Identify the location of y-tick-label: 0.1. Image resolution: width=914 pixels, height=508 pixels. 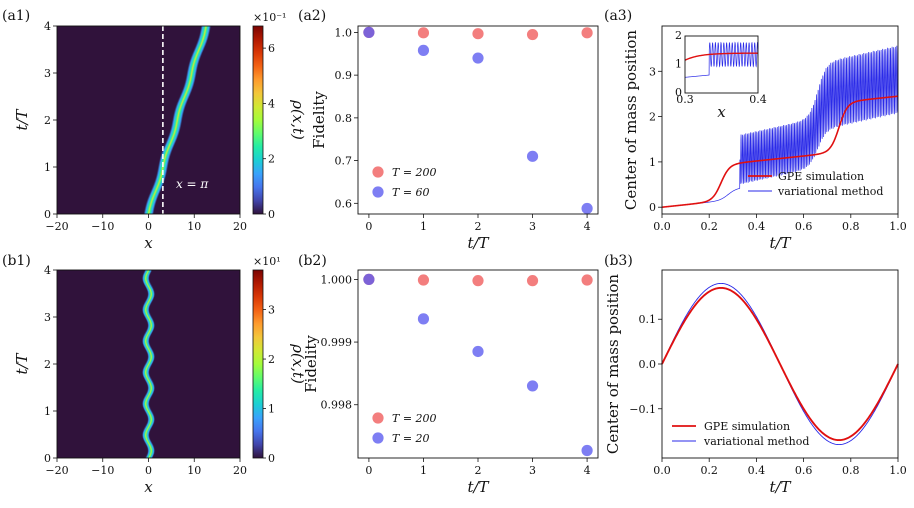
(648, 319).